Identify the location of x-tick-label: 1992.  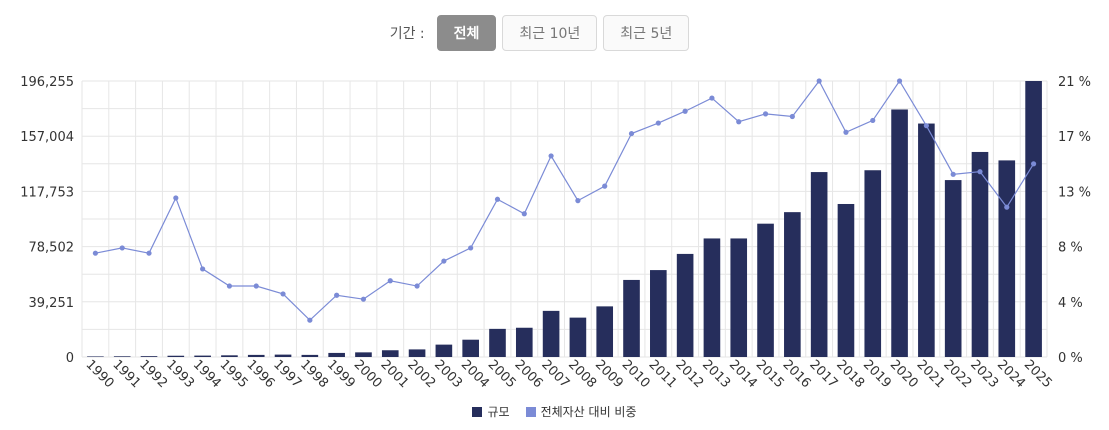
(153, 374).